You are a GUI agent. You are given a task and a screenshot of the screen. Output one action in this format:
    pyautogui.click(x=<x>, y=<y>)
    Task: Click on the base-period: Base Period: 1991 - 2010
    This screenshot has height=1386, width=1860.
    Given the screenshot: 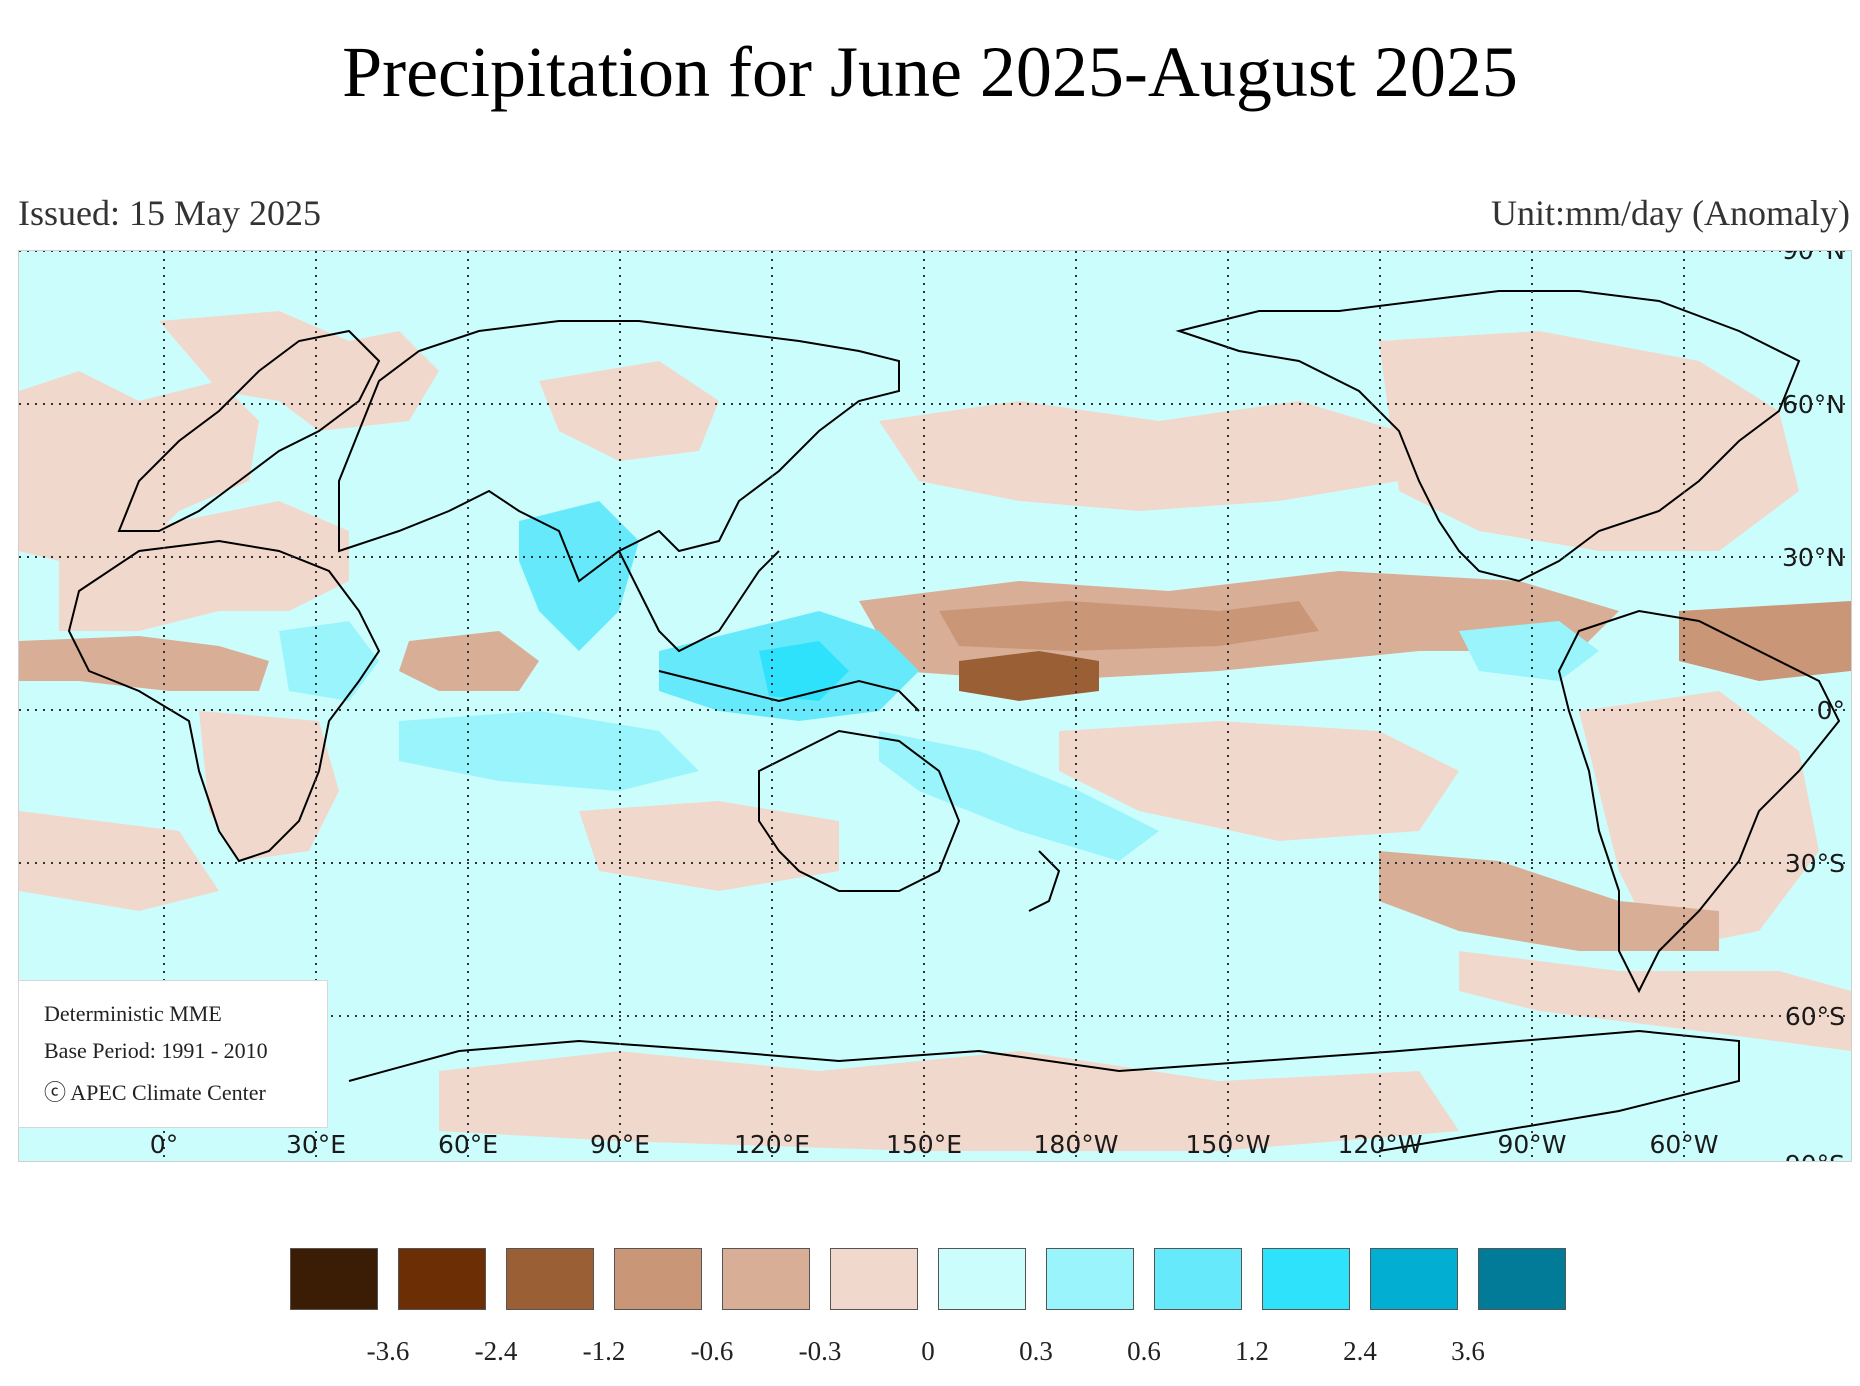 What is the action you would take?
    pyautogui.click(x=156, y=1050)
    